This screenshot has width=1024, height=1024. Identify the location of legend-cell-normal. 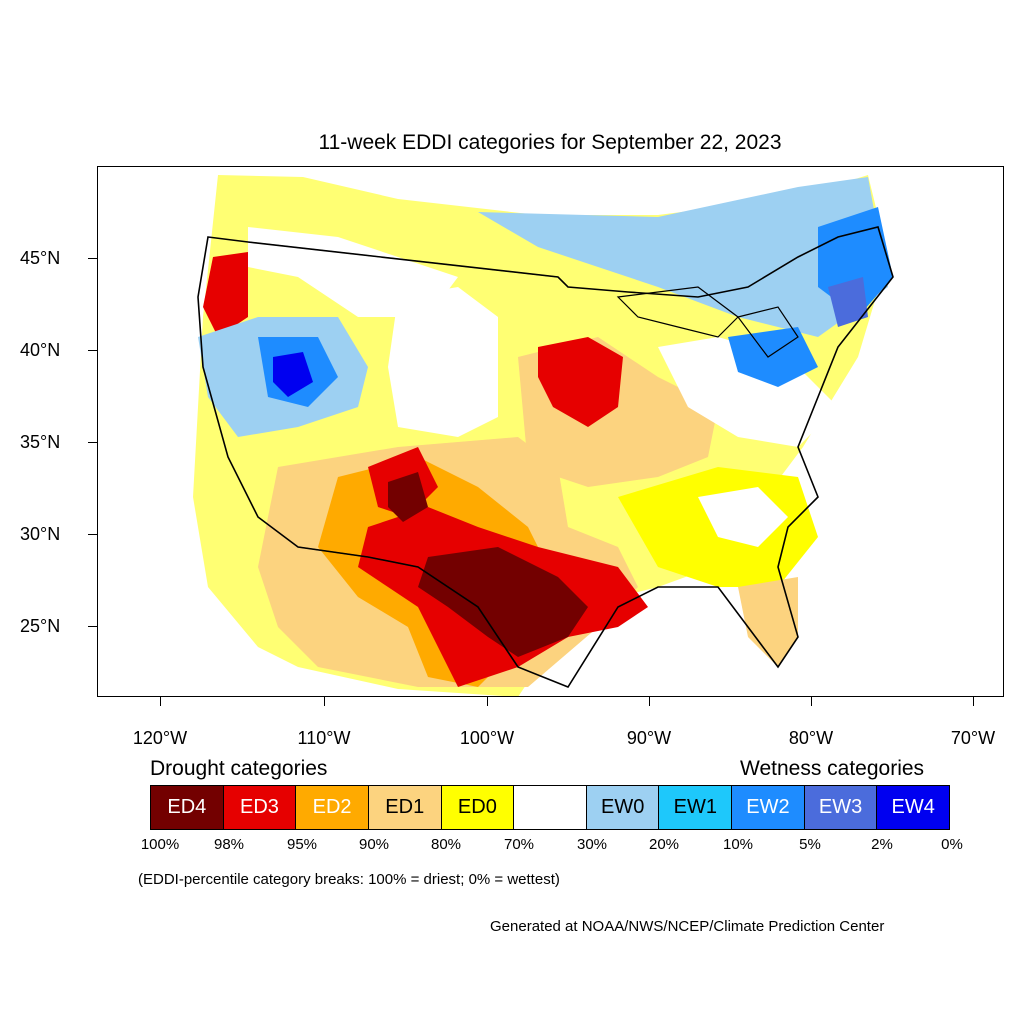
(550, 807).